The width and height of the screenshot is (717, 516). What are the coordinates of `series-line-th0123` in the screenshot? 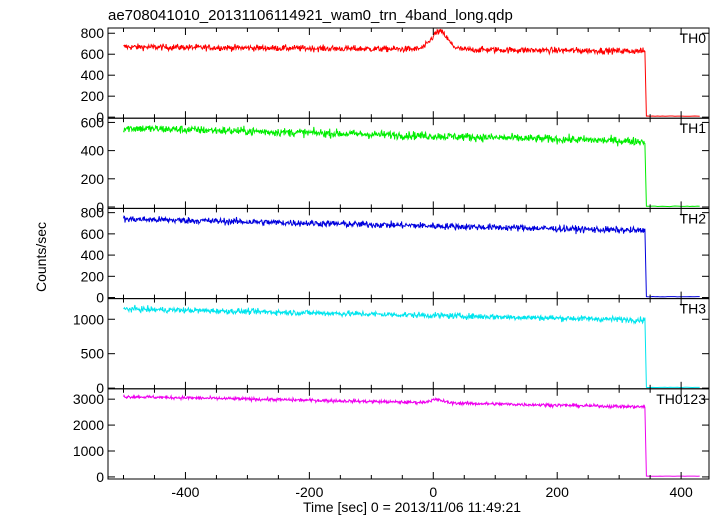 It's located at (411, 435).